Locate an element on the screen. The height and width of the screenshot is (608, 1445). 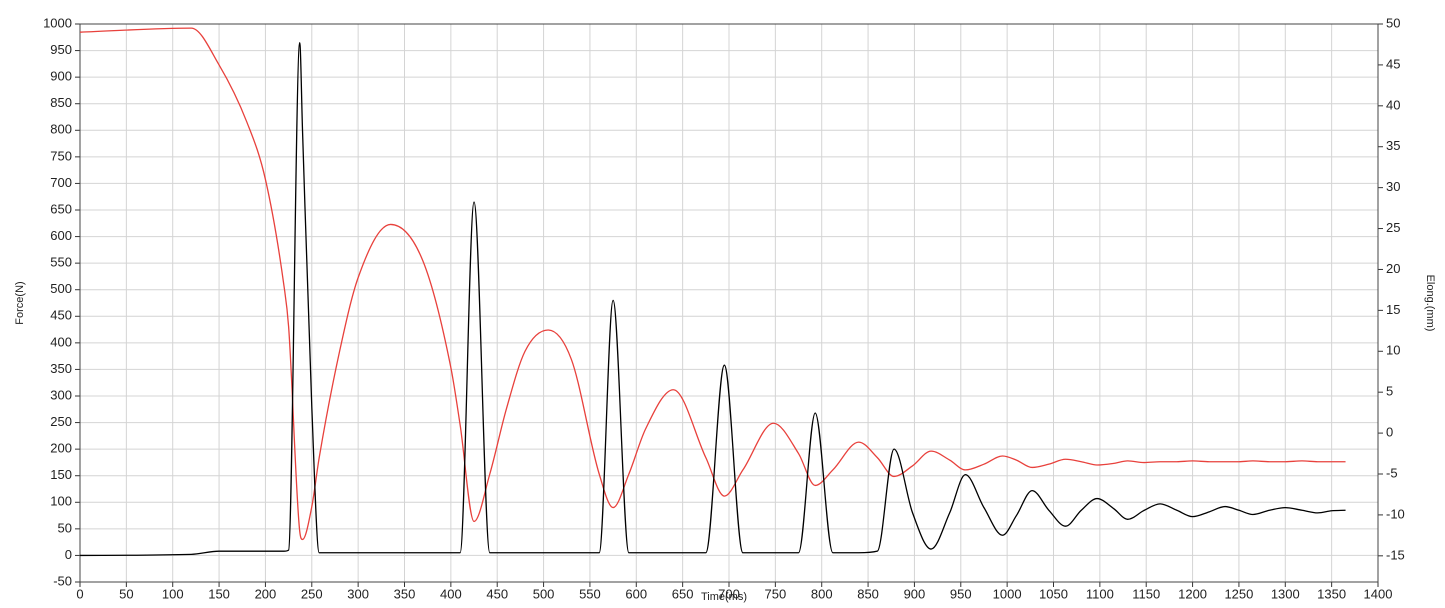
y2-tick-label: 10 is located at coordinates (1393, 350).